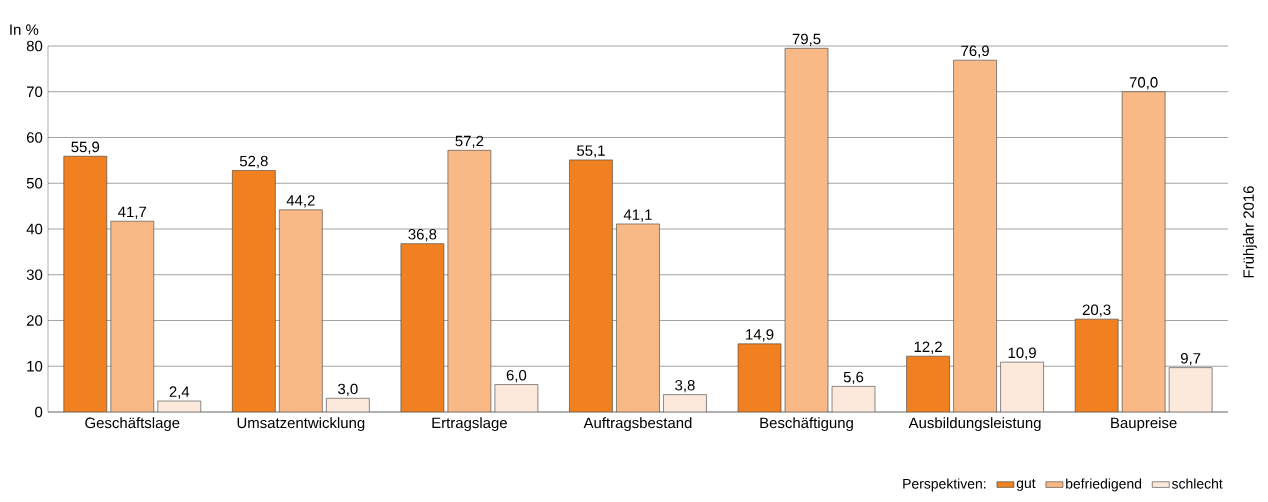 This screenshot has height=502, width=1268. What do you see at coordinates (637, 215) in the screenshot?
I see `data-label: 41,1` at bounding box center [637, 215].